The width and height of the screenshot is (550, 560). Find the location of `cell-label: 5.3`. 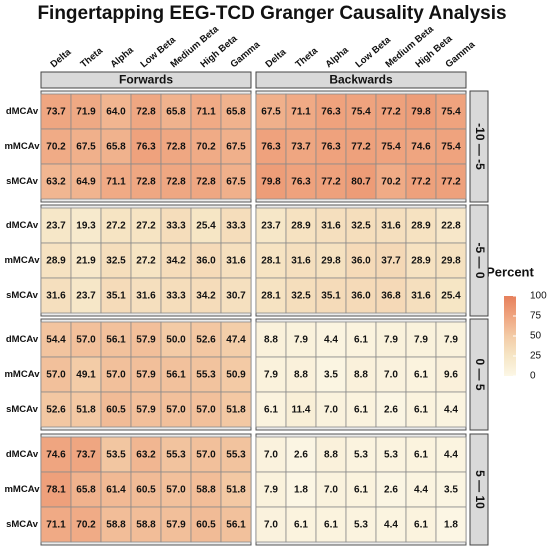

cell-label: 5.3 is located at coordinates (361, 455).